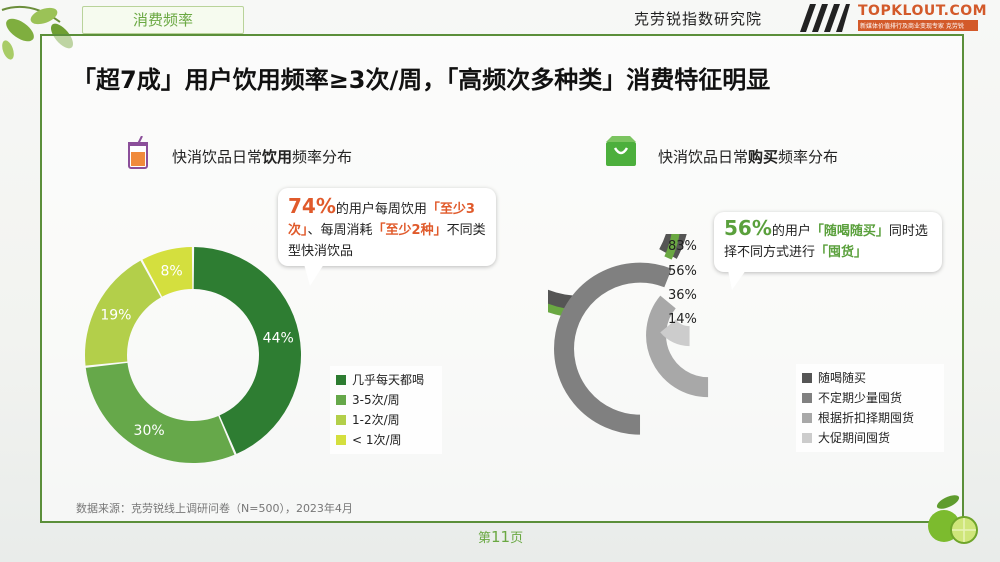 Image resolution: width=1000 pixels, height=562 pixels. Describe the element at coordinates (314, 275) in the screenshot. I see `left-callout-pointer` at that location.